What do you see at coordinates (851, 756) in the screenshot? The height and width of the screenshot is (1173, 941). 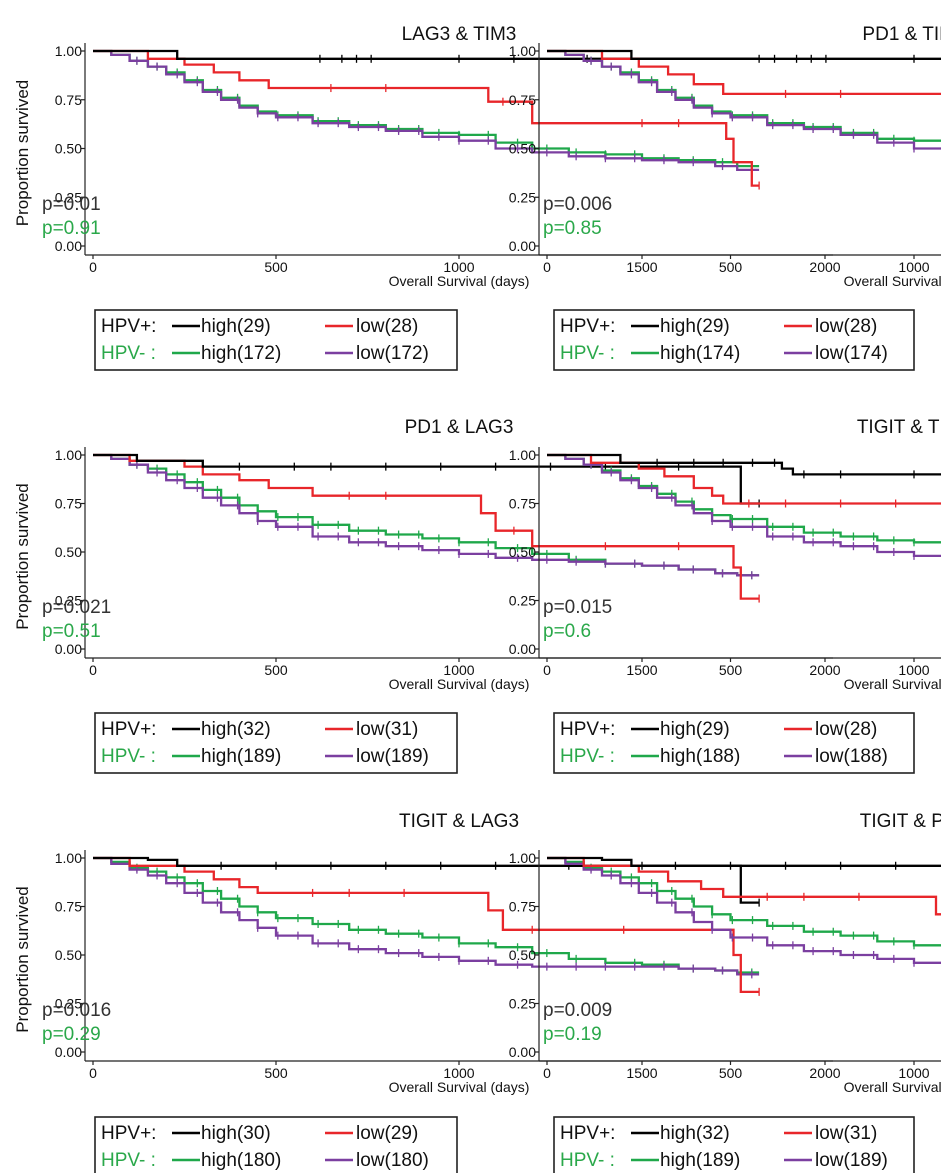 I see `legend-entry: low(188)` at bounding box center [851, 756].